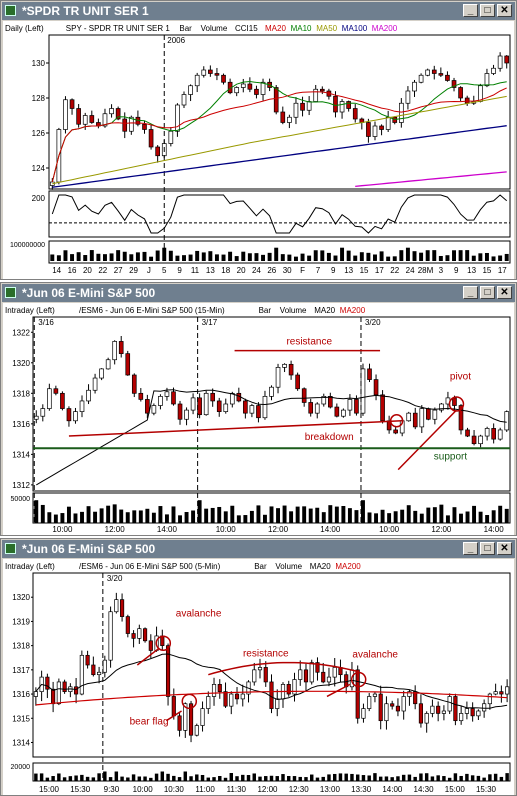  I want to click on window-titlebar: *SPDR TR UNIT SER 1 _ □ ✕, so click(258, 11).